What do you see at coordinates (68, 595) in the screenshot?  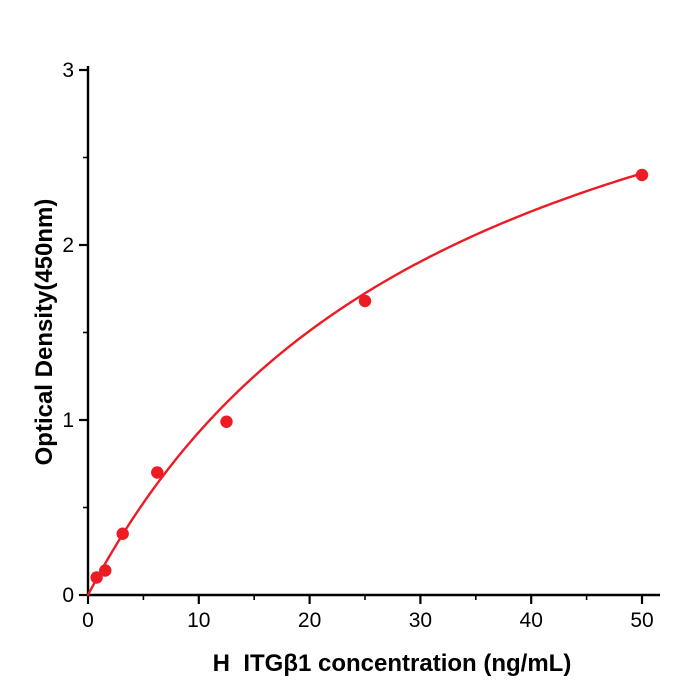 I see `y-tick-label: 0` at bounding box center [68, 595].